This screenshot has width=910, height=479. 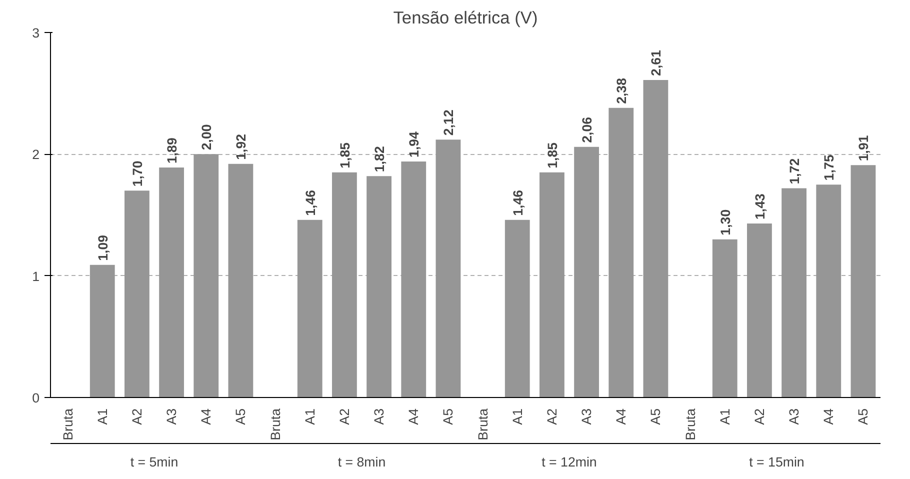 I want to click on data-label: 2,12, so click(x=448, y=123).